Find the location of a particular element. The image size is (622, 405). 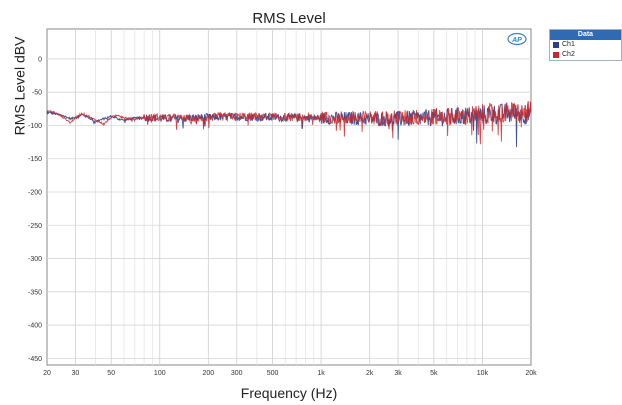

x-tick-label: 10k is located at coordinates (483, 373).